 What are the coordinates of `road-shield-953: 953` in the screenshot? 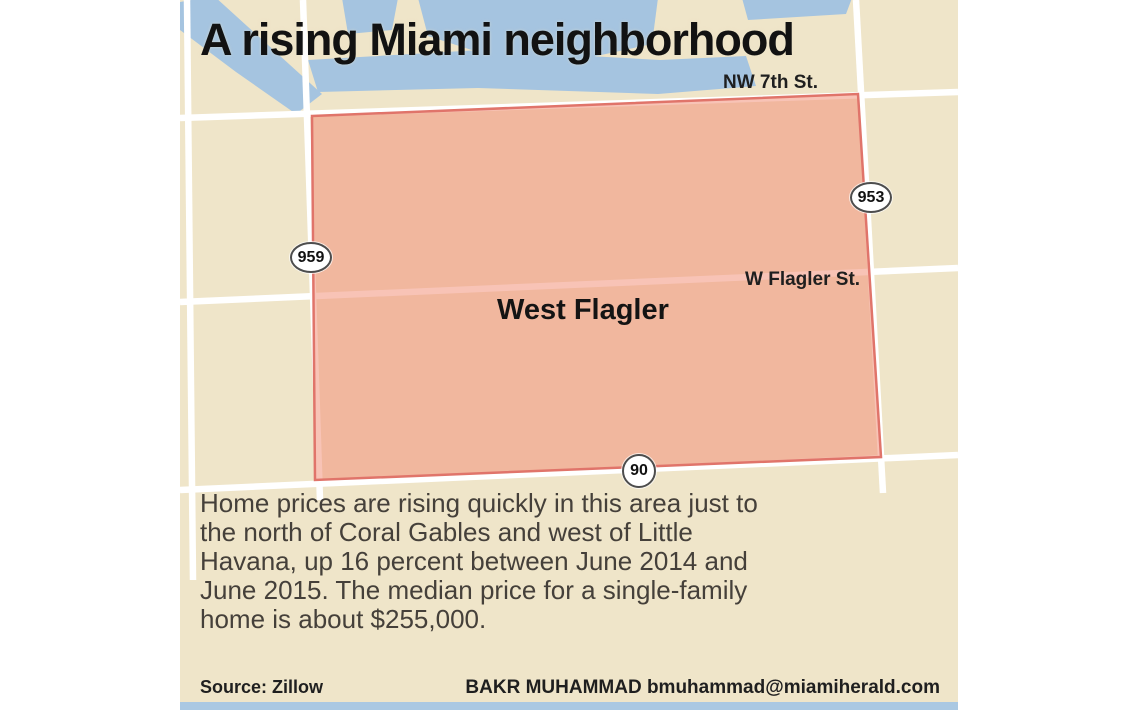 It's located at (871, 197).